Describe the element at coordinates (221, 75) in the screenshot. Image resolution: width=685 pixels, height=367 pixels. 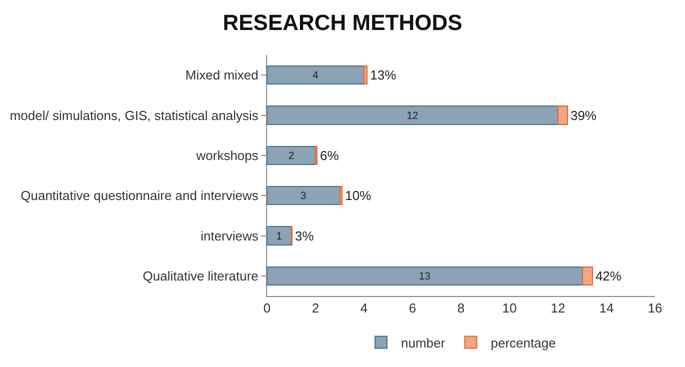
I see `y-tick-label: Mixed mixed` at that location.